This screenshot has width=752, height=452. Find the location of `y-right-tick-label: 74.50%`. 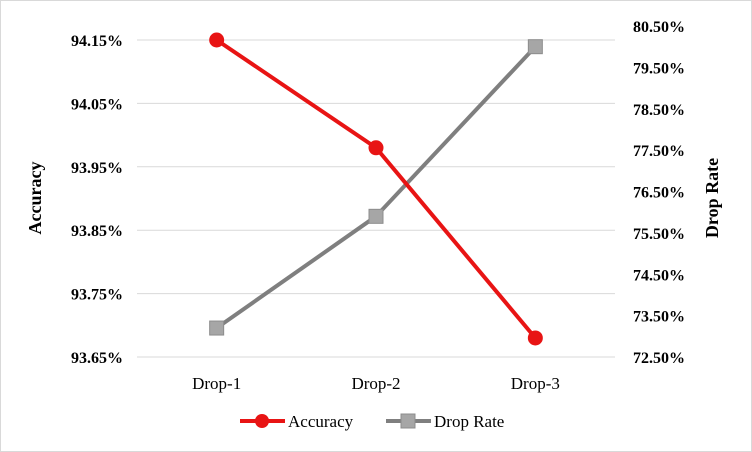

y-right-tick-label: 74.50% is located at coordinates (659, 275).